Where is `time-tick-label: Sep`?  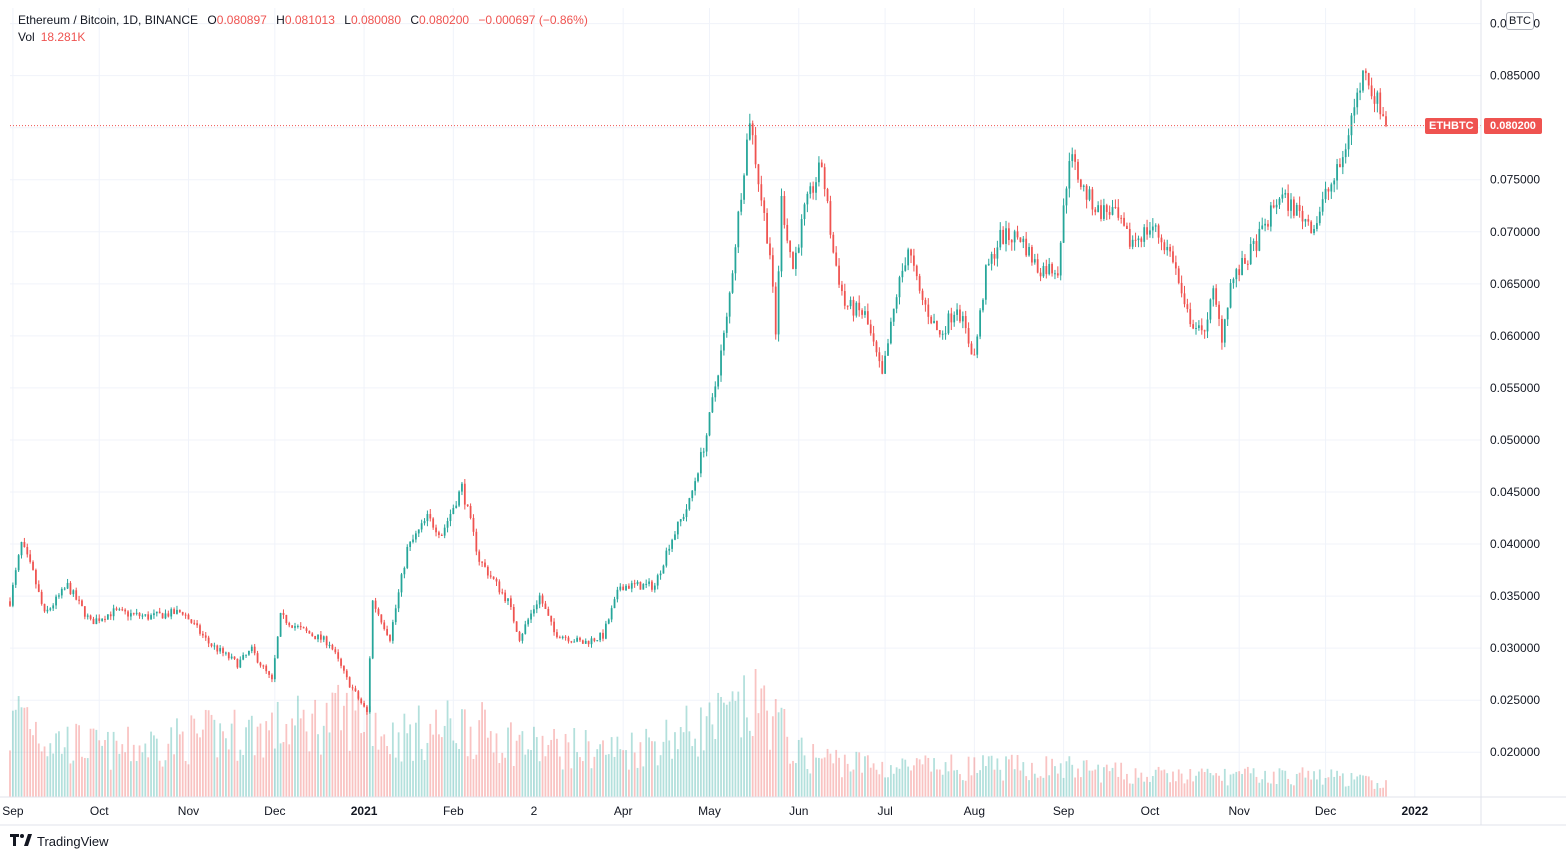
time-tick-label: Sep is located at coordinates (13, 811).